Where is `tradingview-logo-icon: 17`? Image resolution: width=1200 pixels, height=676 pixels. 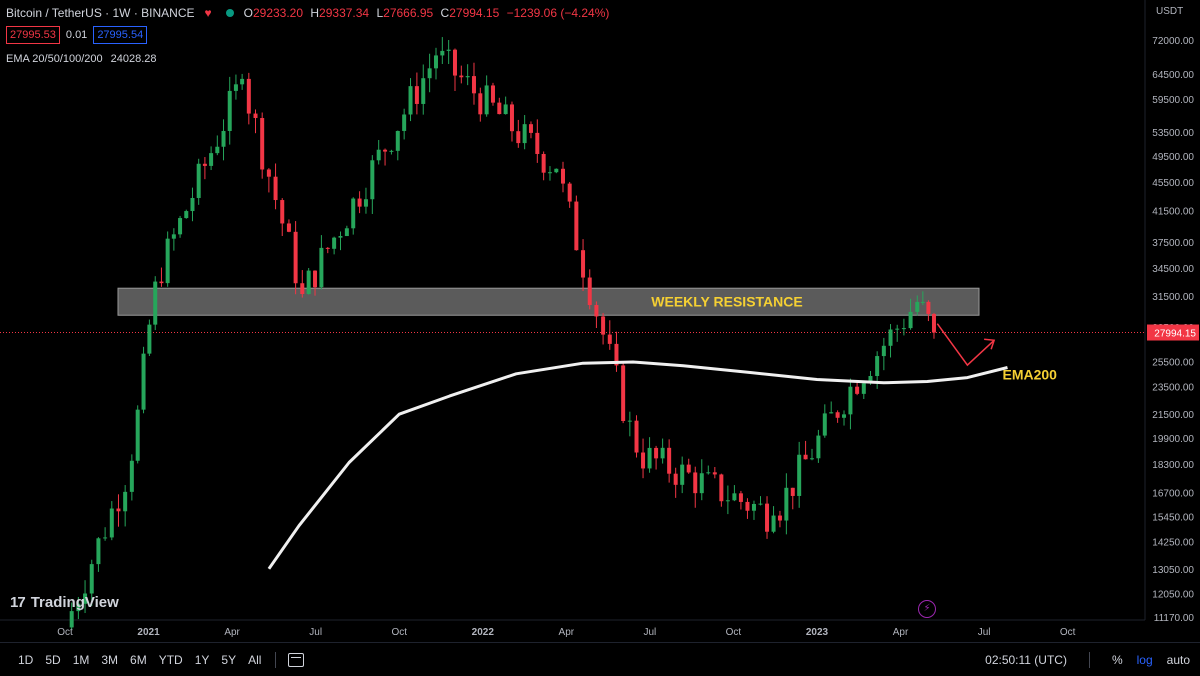 tradingview-logo-icon: 17 is located at coordinates (18, 602).